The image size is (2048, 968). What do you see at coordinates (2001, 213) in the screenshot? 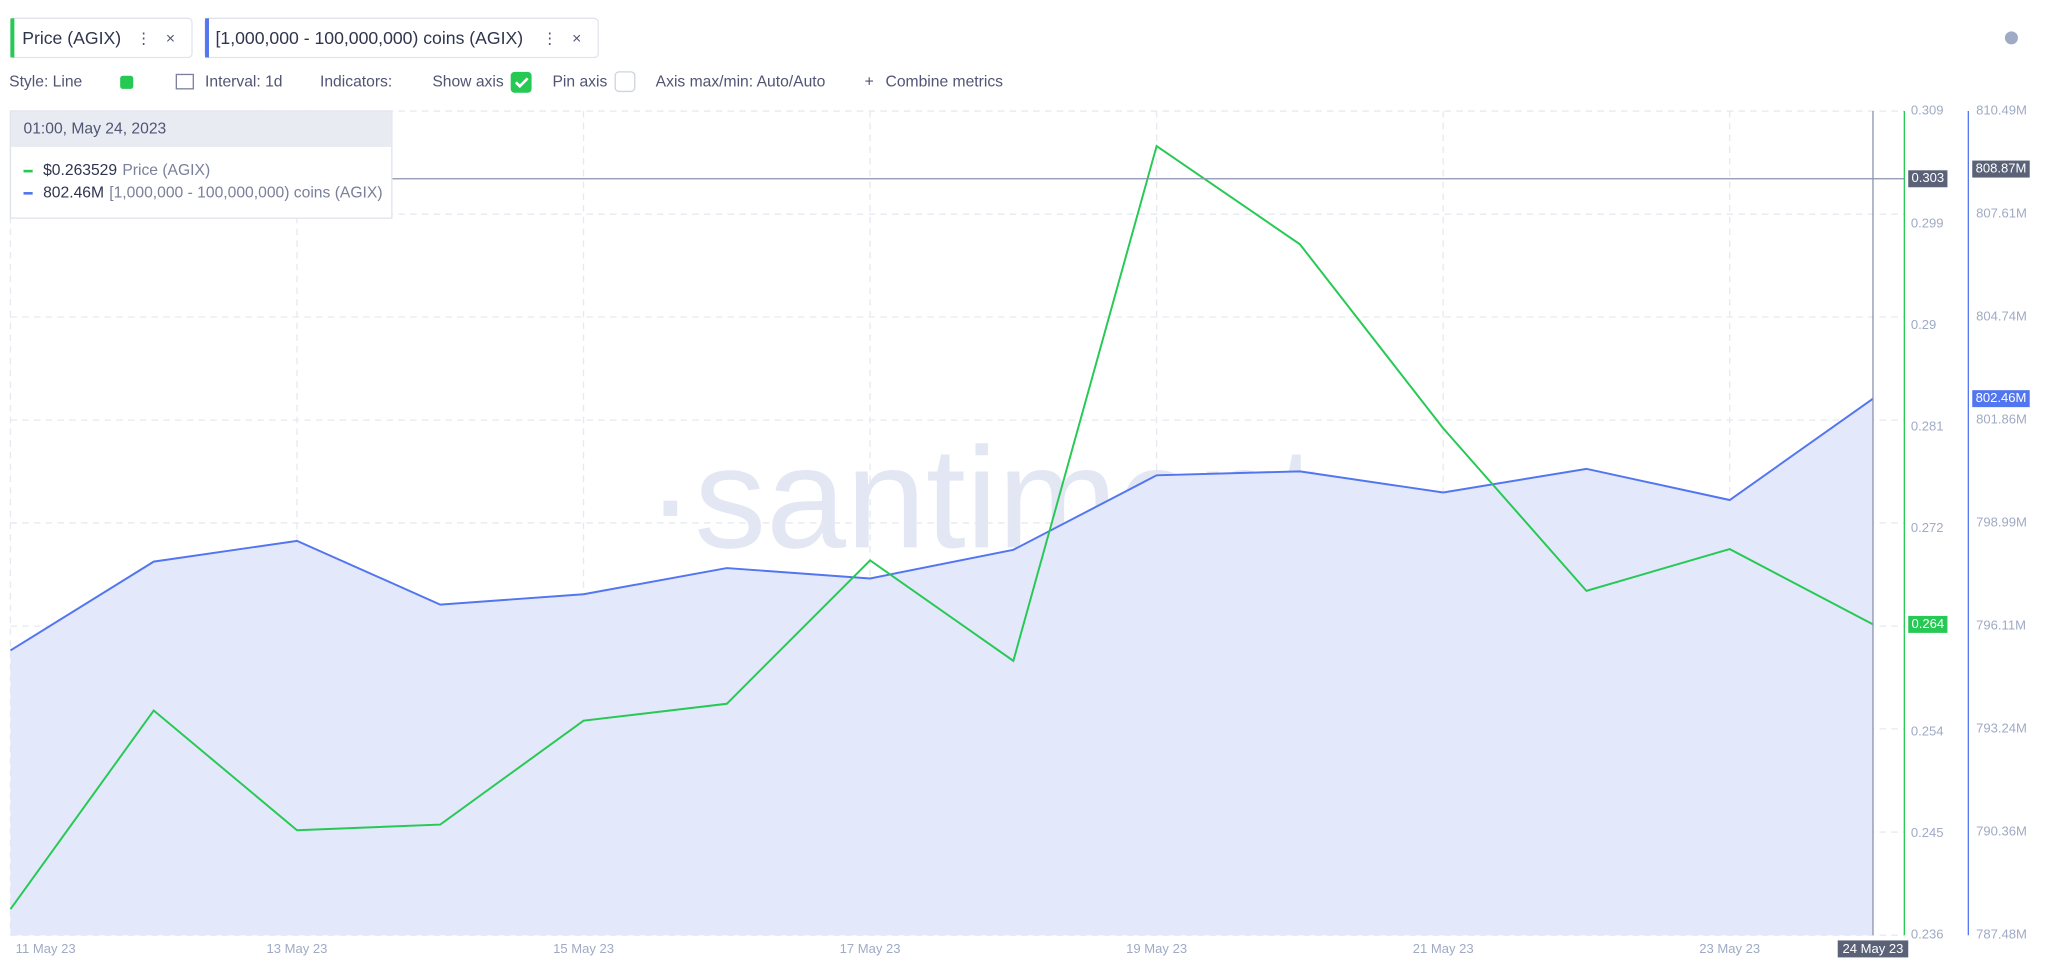
I see `y2-tick-label: 807.61M` at bounding box center [2001, 213].